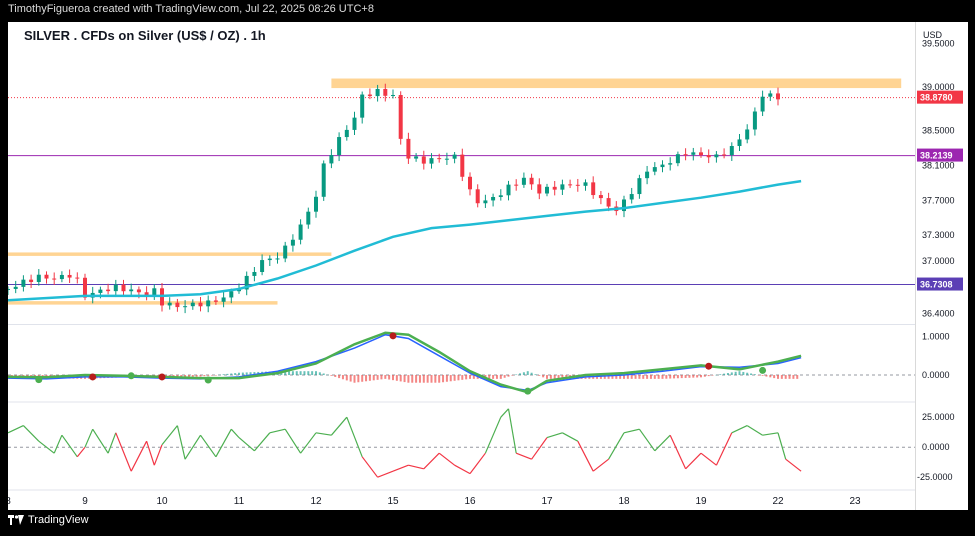  What do you see at coordinates (58, 520) in the screenshot?
I see `footer-brand-label: TradingView` at bounding box center [58, 520].